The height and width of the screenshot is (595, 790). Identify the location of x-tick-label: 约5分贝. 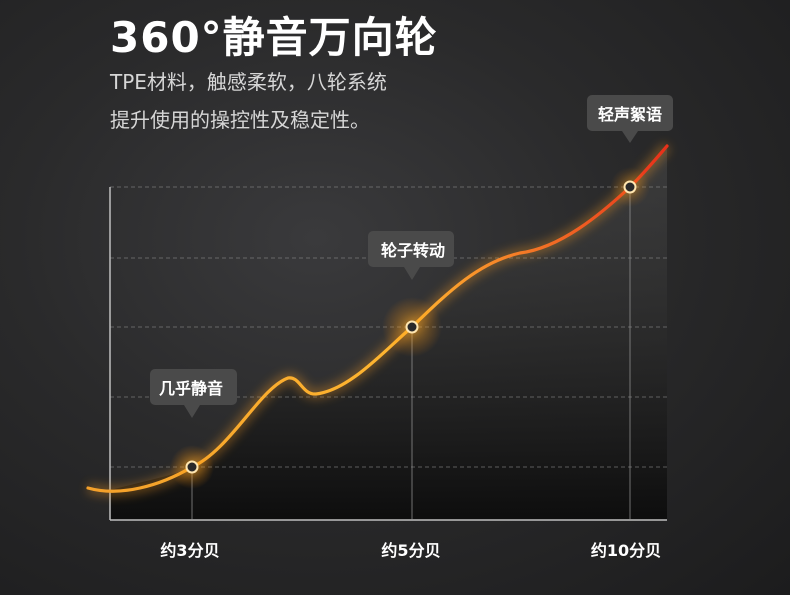
(411, 550).